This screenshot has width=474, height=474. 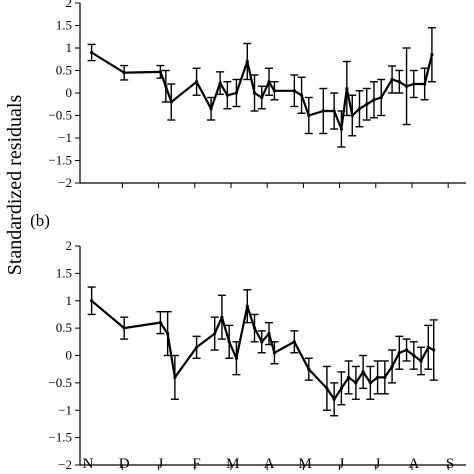 I want to click on x-tick-label: S, so click(x=450, y=464).